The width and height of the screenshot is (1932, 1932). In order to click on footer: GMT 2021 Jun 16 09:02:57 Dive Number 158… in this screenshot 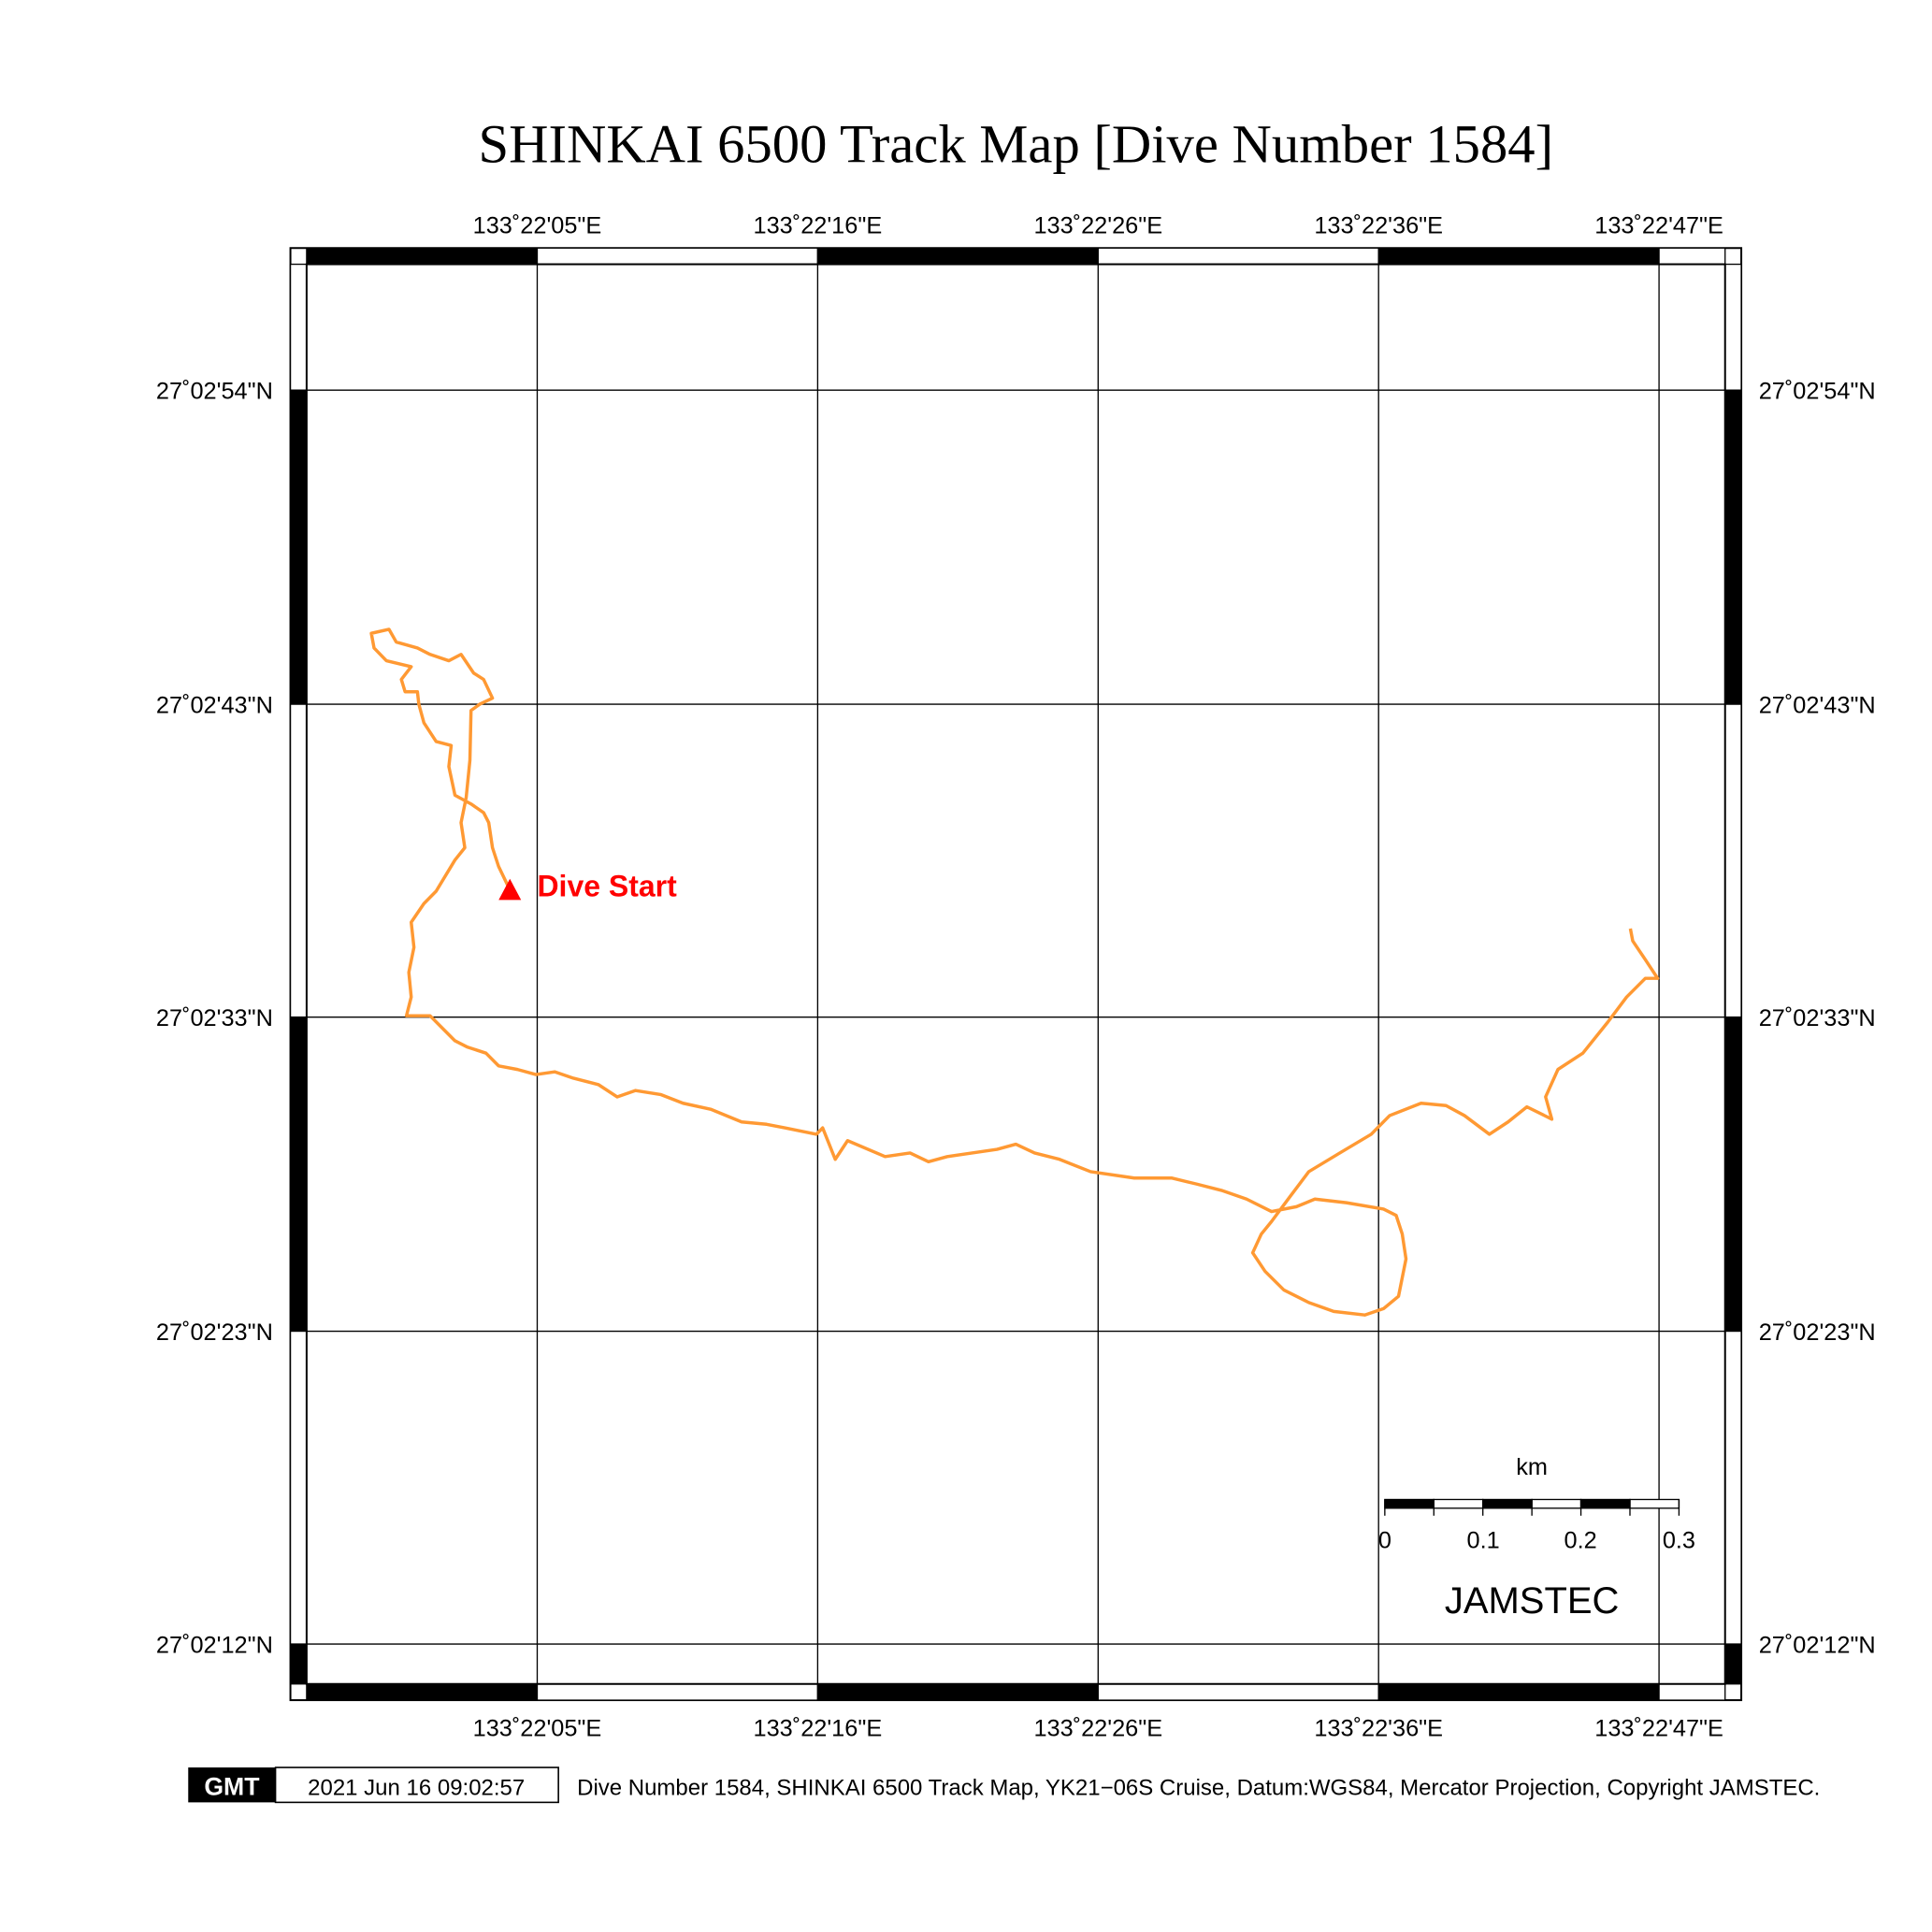, I will do `click(1004, 1785)`.